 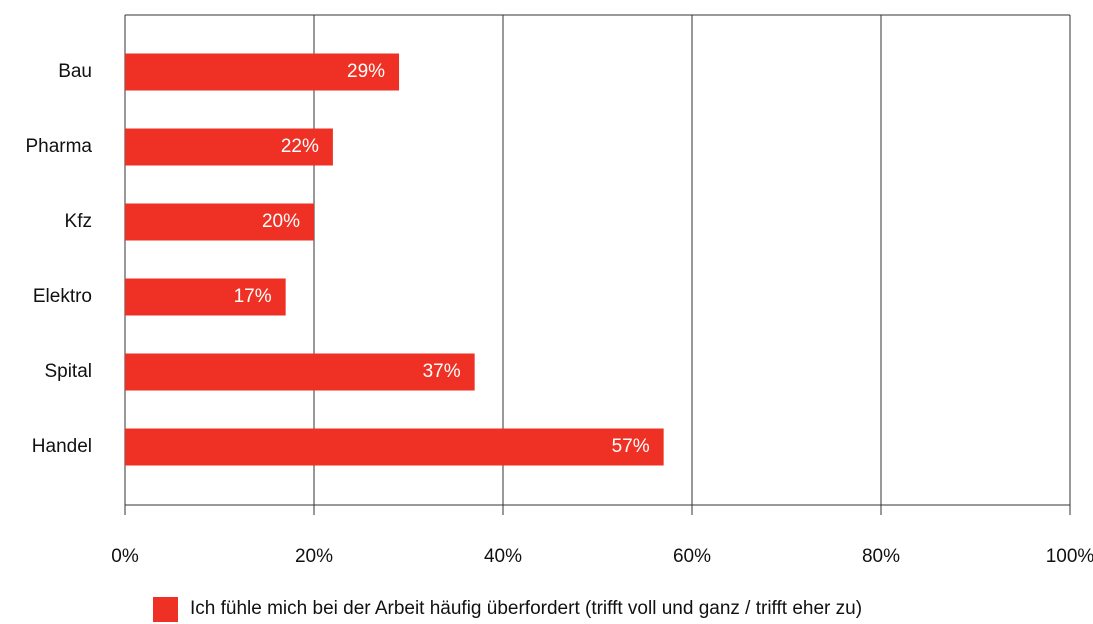 I want to click on value-label: 20%, so click(x=281, y=221).